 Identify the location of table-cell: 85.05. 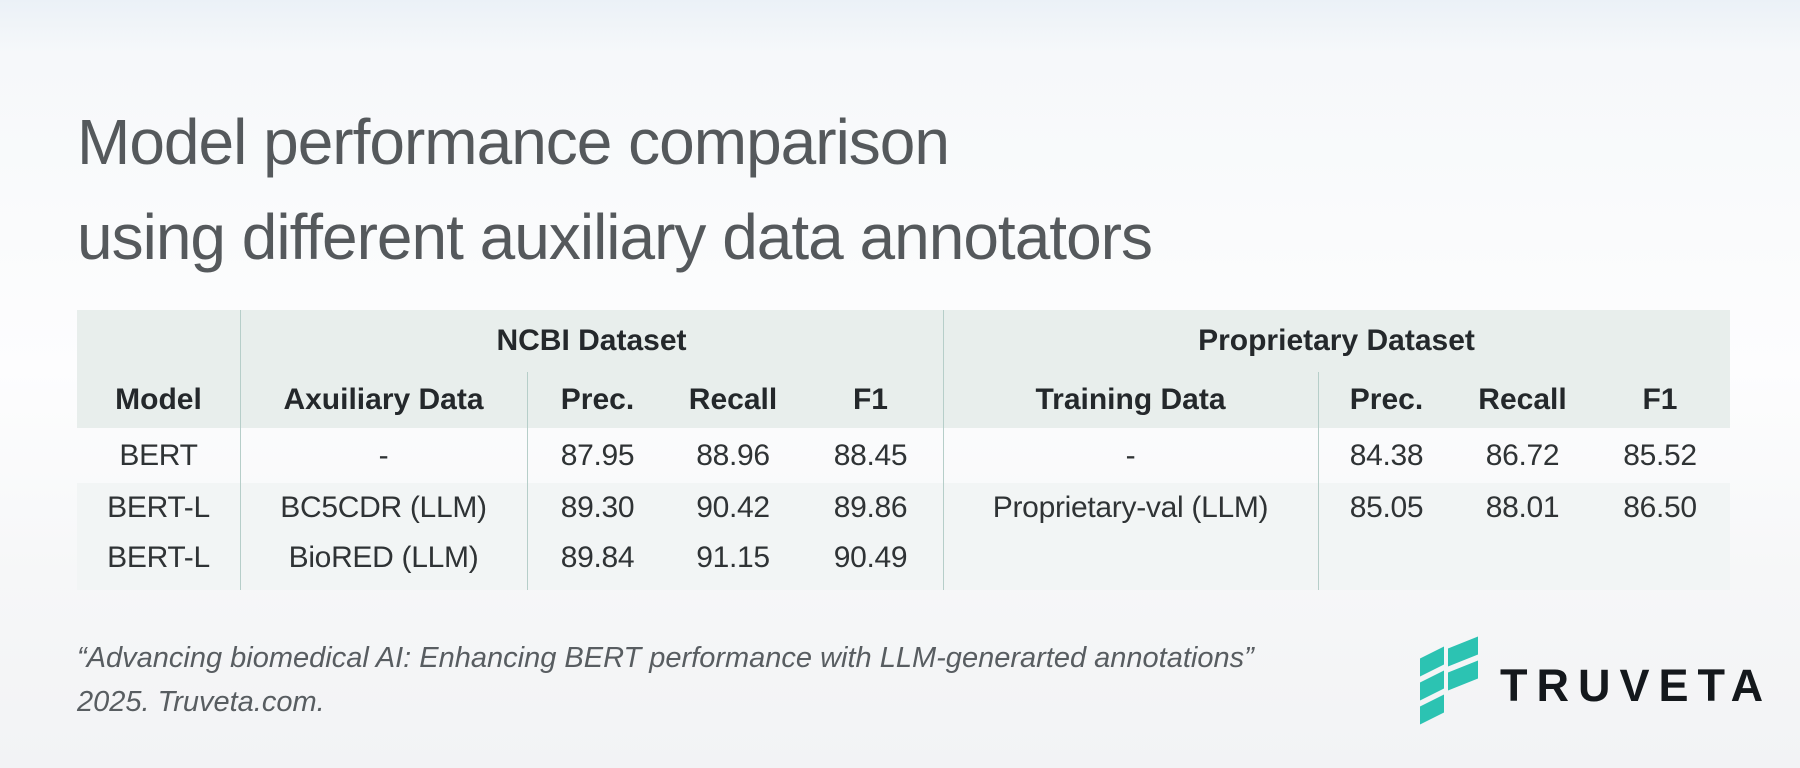
(1386, 507).